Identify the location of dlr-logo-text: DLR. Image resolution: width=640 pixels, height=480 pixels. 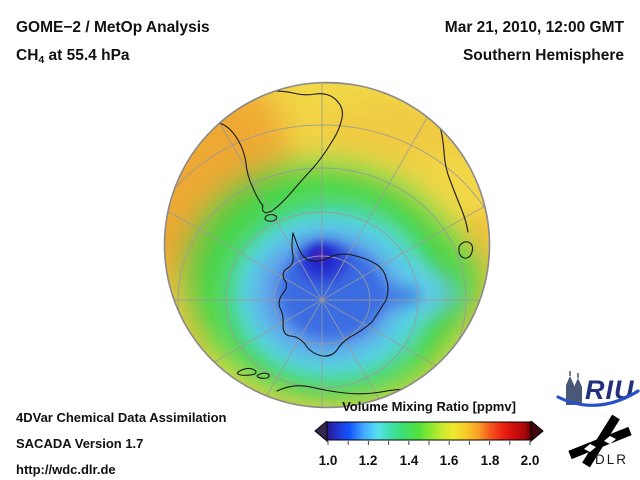
(611, 459).